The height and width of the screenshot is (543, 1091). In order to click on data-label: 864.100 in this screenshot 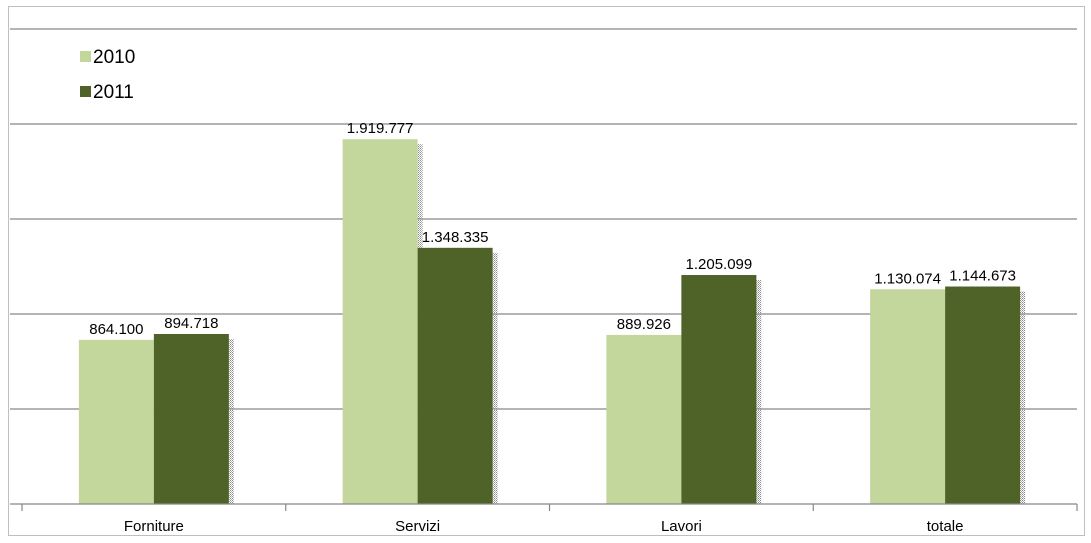, I will do `click(116, 329)`.